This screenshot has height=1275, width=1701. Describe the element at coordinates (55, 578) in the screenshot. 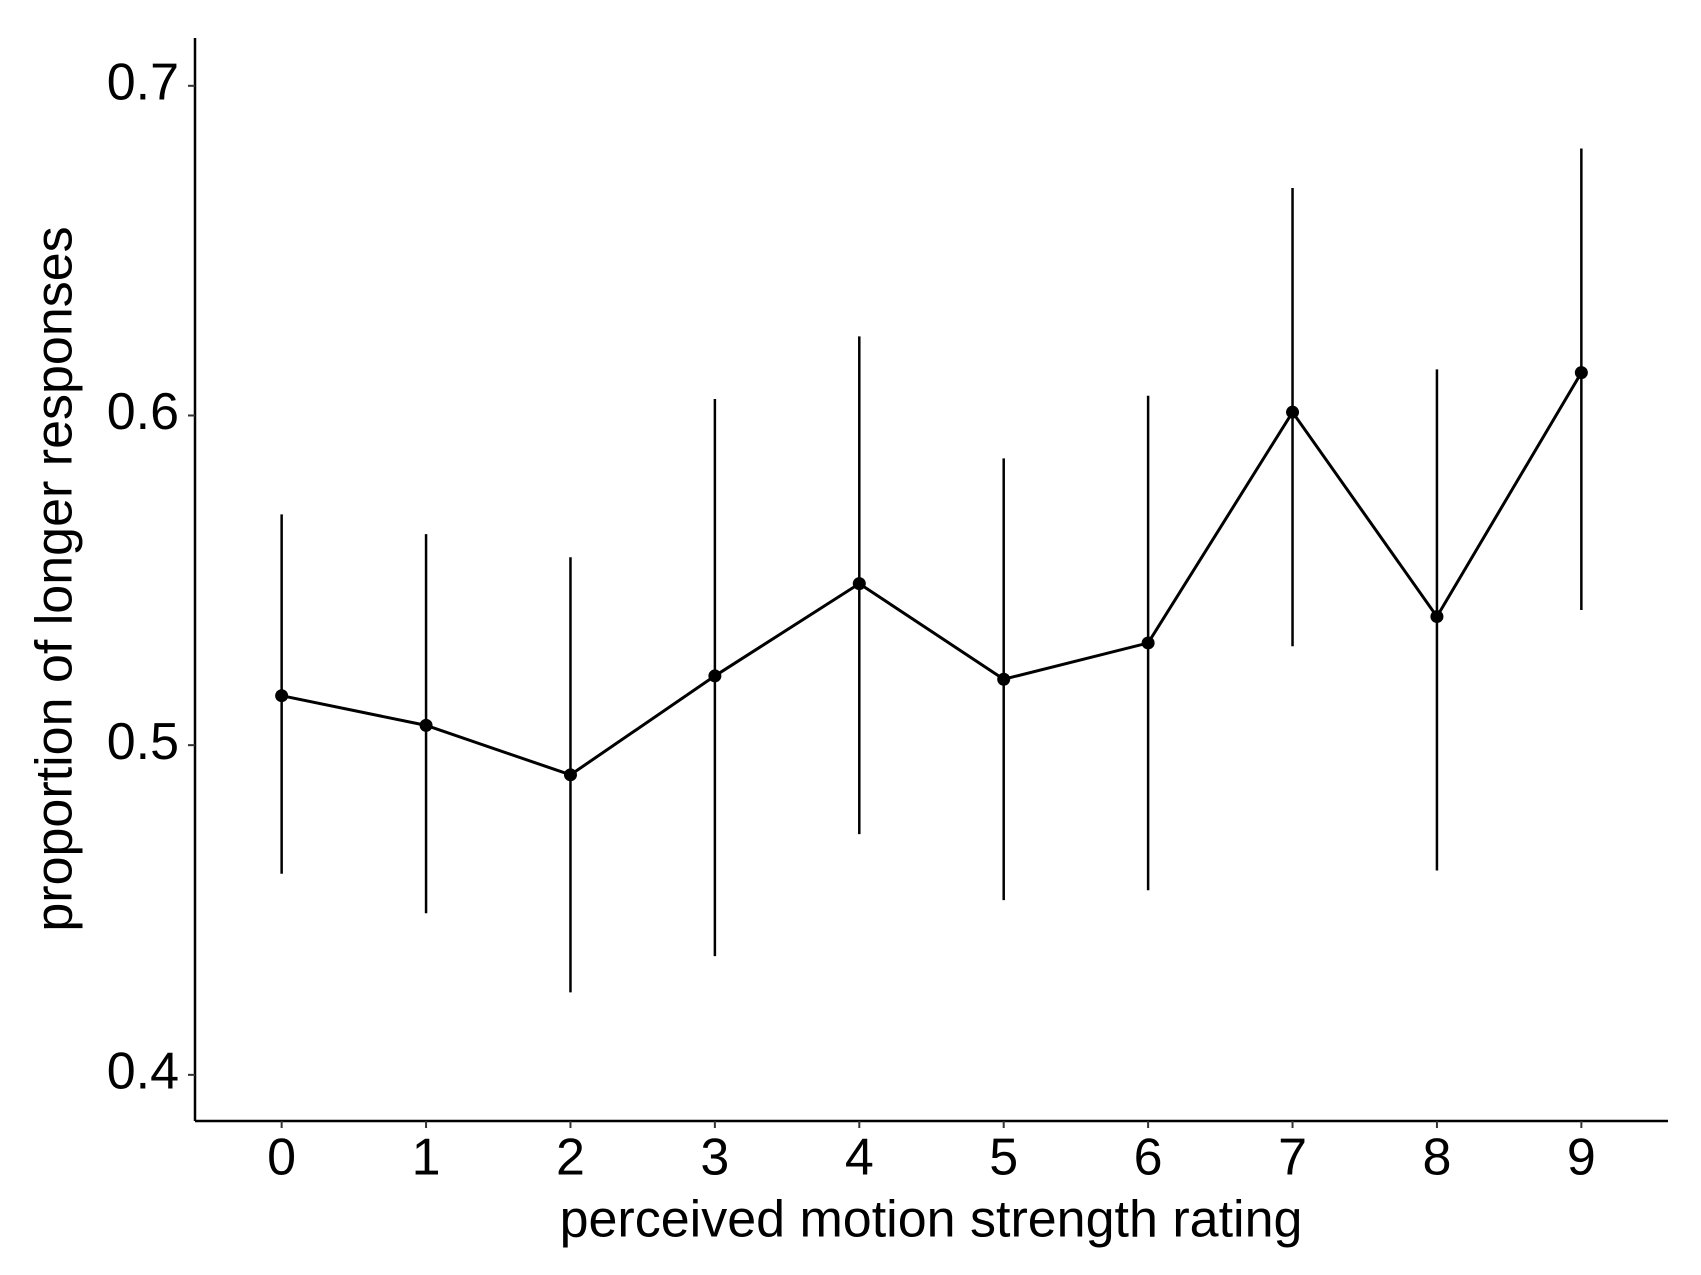

I see `y-axis-title: proportion of longer responses` at that location.